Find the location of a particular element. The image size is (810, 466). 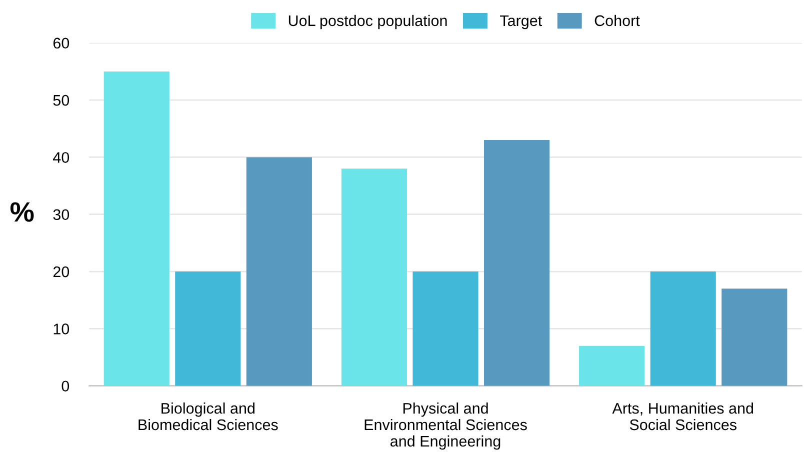

y-tick-label: 50 is located at coordinates (61, 100).